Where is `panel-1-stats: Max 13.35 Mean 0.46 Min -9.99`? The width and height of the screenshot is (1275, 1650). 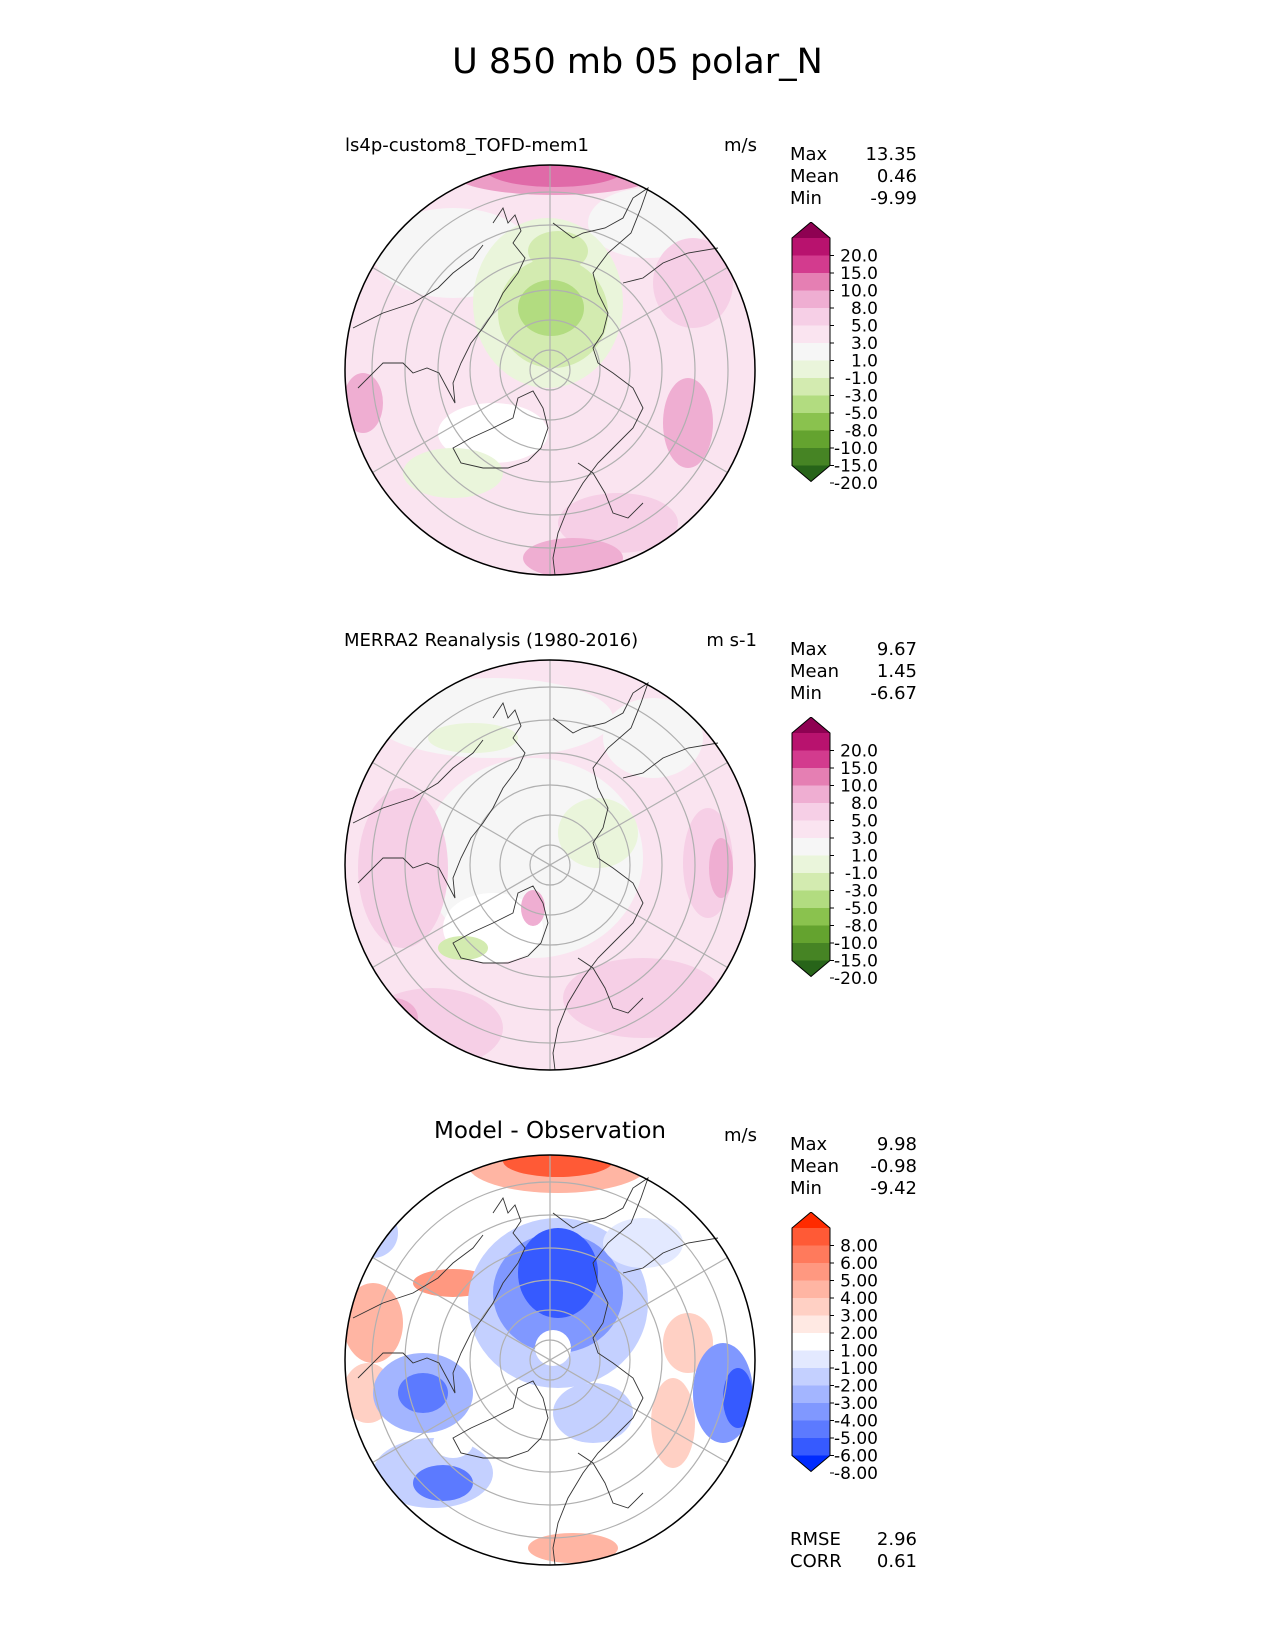
panel-1-stats: Max 13.35 Mean 0.46 Min -9.99 is located at coordinates (853, 177).